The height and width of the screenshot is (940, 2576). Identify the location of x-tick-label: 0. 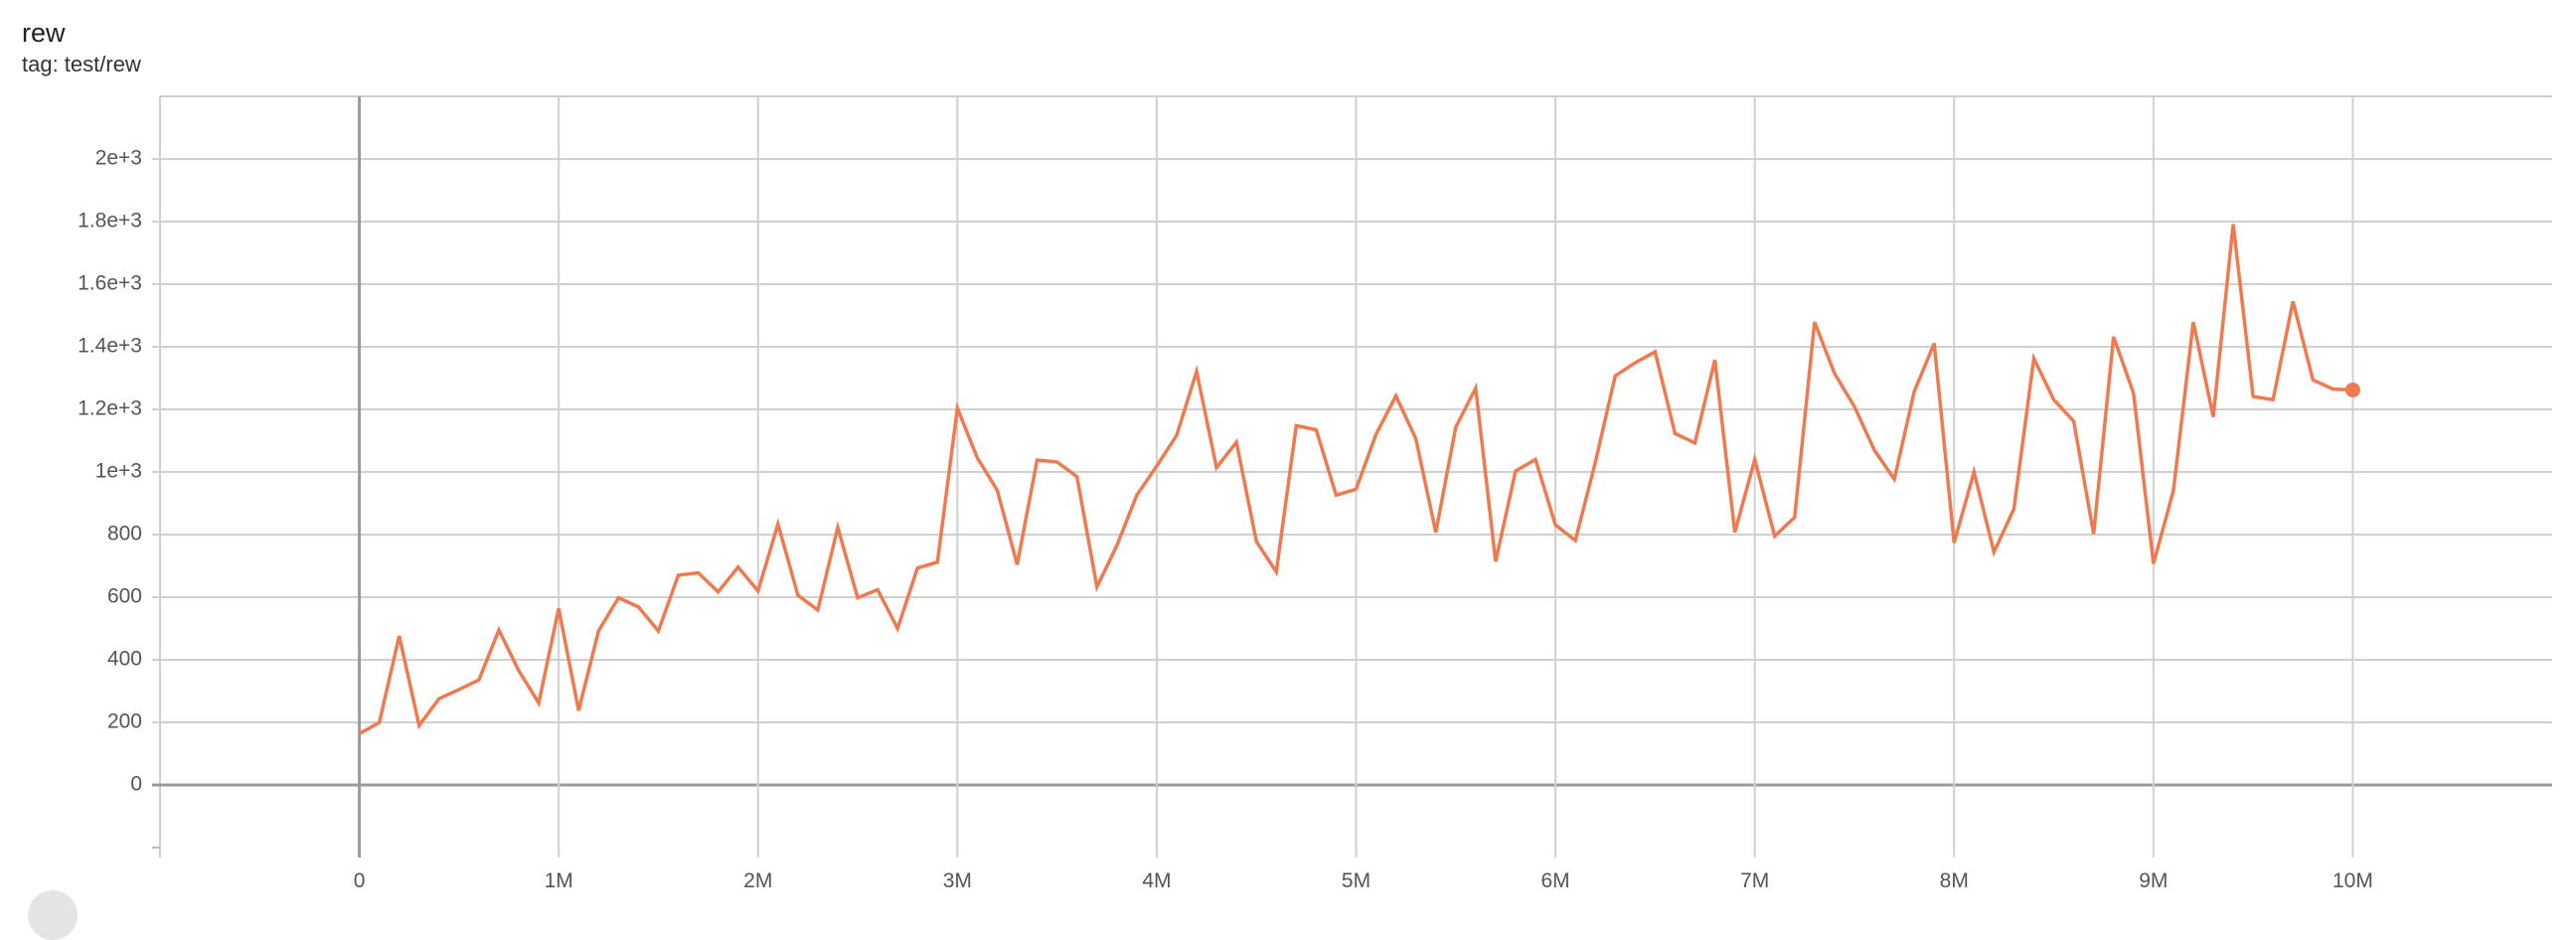
(360, 880).